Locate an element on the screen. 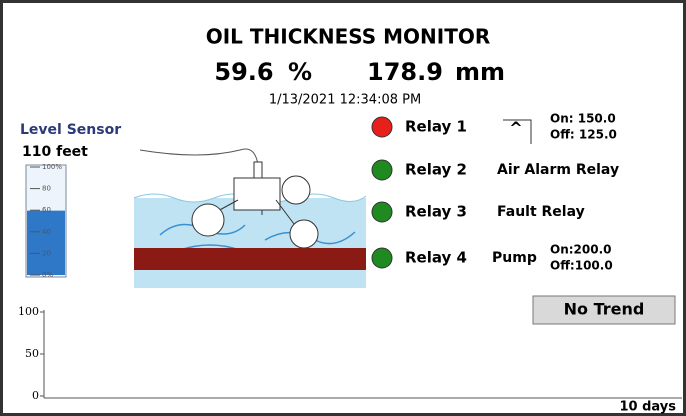  relay-button is located at coordinates (517, 131).